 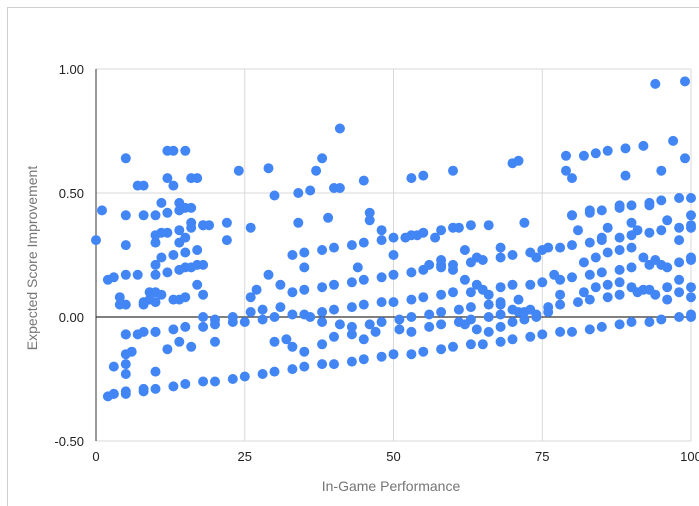 I want to click on x-axis-title: In-Game Performance, so click(x=391, y=486).